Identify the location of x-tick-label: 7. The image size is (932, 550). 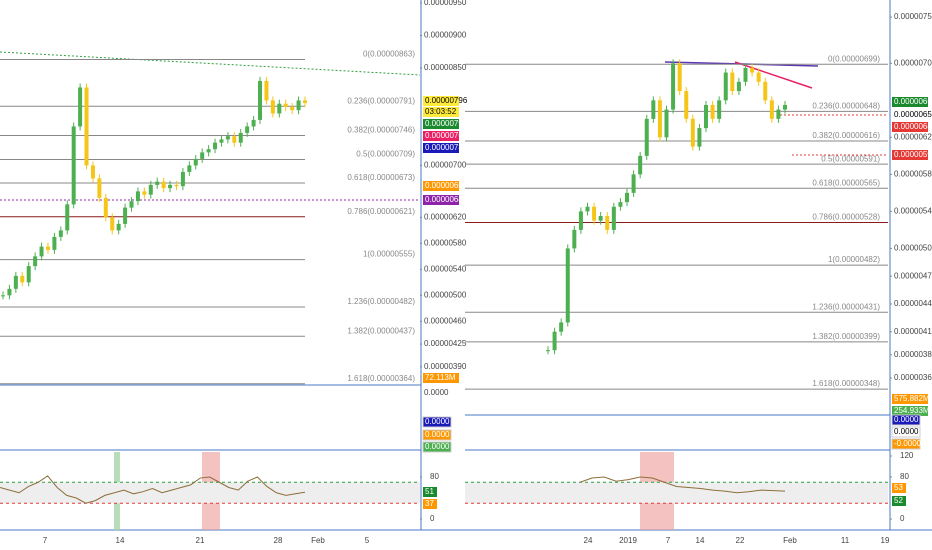
(668, 540).